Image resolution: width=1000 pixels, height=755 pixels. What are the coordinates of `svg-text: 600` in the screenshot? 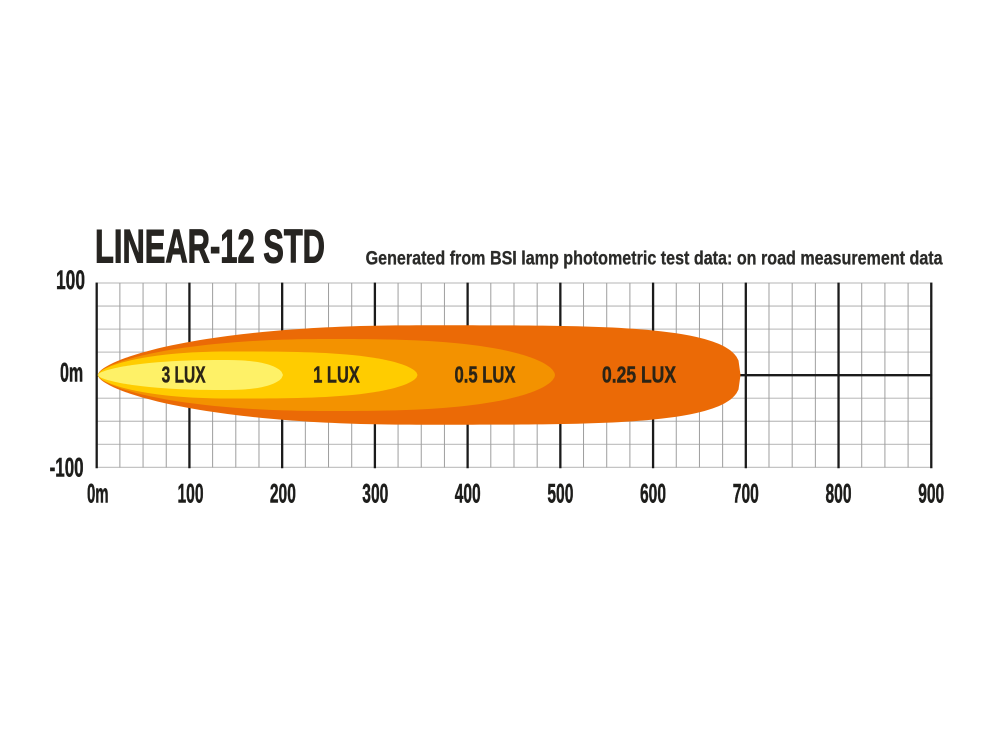 It's located at (653, 493).